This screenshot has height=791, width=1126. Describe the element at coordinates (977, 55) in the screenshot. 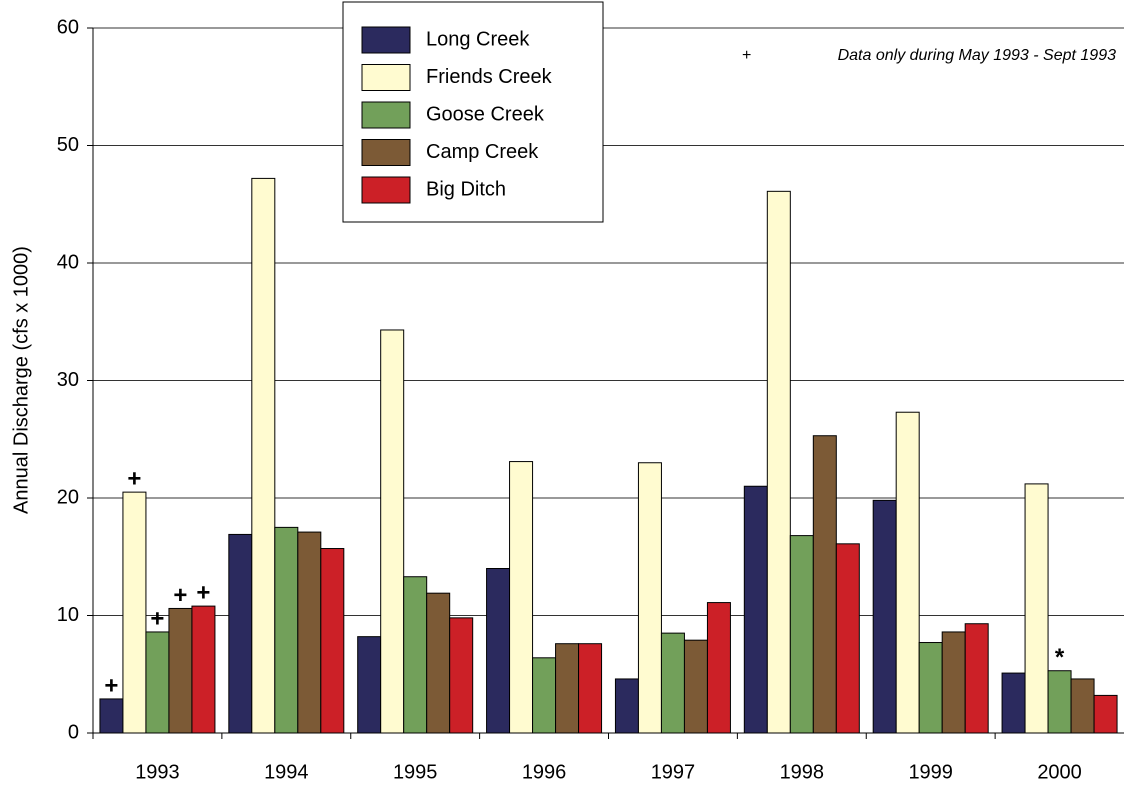

I see `footnote-text: Data only during May 1993 - Sept 1993` at that location.